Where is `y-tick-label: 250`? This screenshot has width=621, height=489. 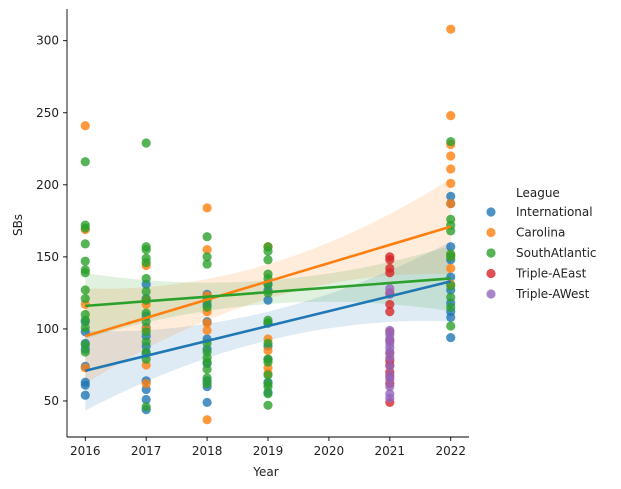
y-tick-label: 250 is located at coordinates (47, 113).